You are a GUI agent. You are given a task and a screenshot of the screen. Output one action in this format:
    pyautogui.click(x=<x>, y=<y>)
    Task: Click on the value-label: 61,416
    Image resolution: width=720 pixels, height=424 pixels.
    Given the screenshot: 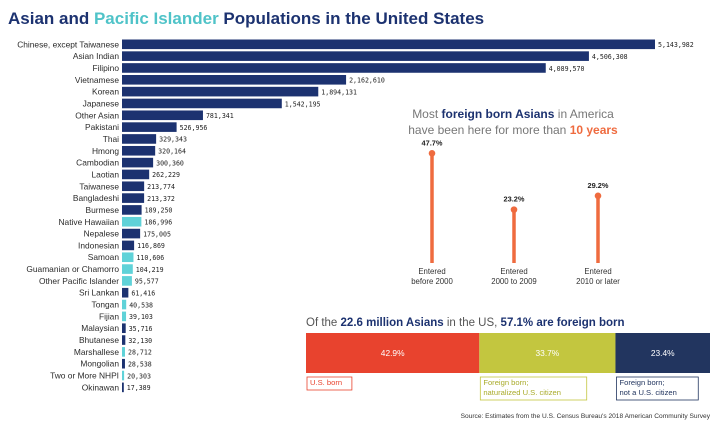 What is the action you would take?
    pyautogui.click(x=143, y=294)
    